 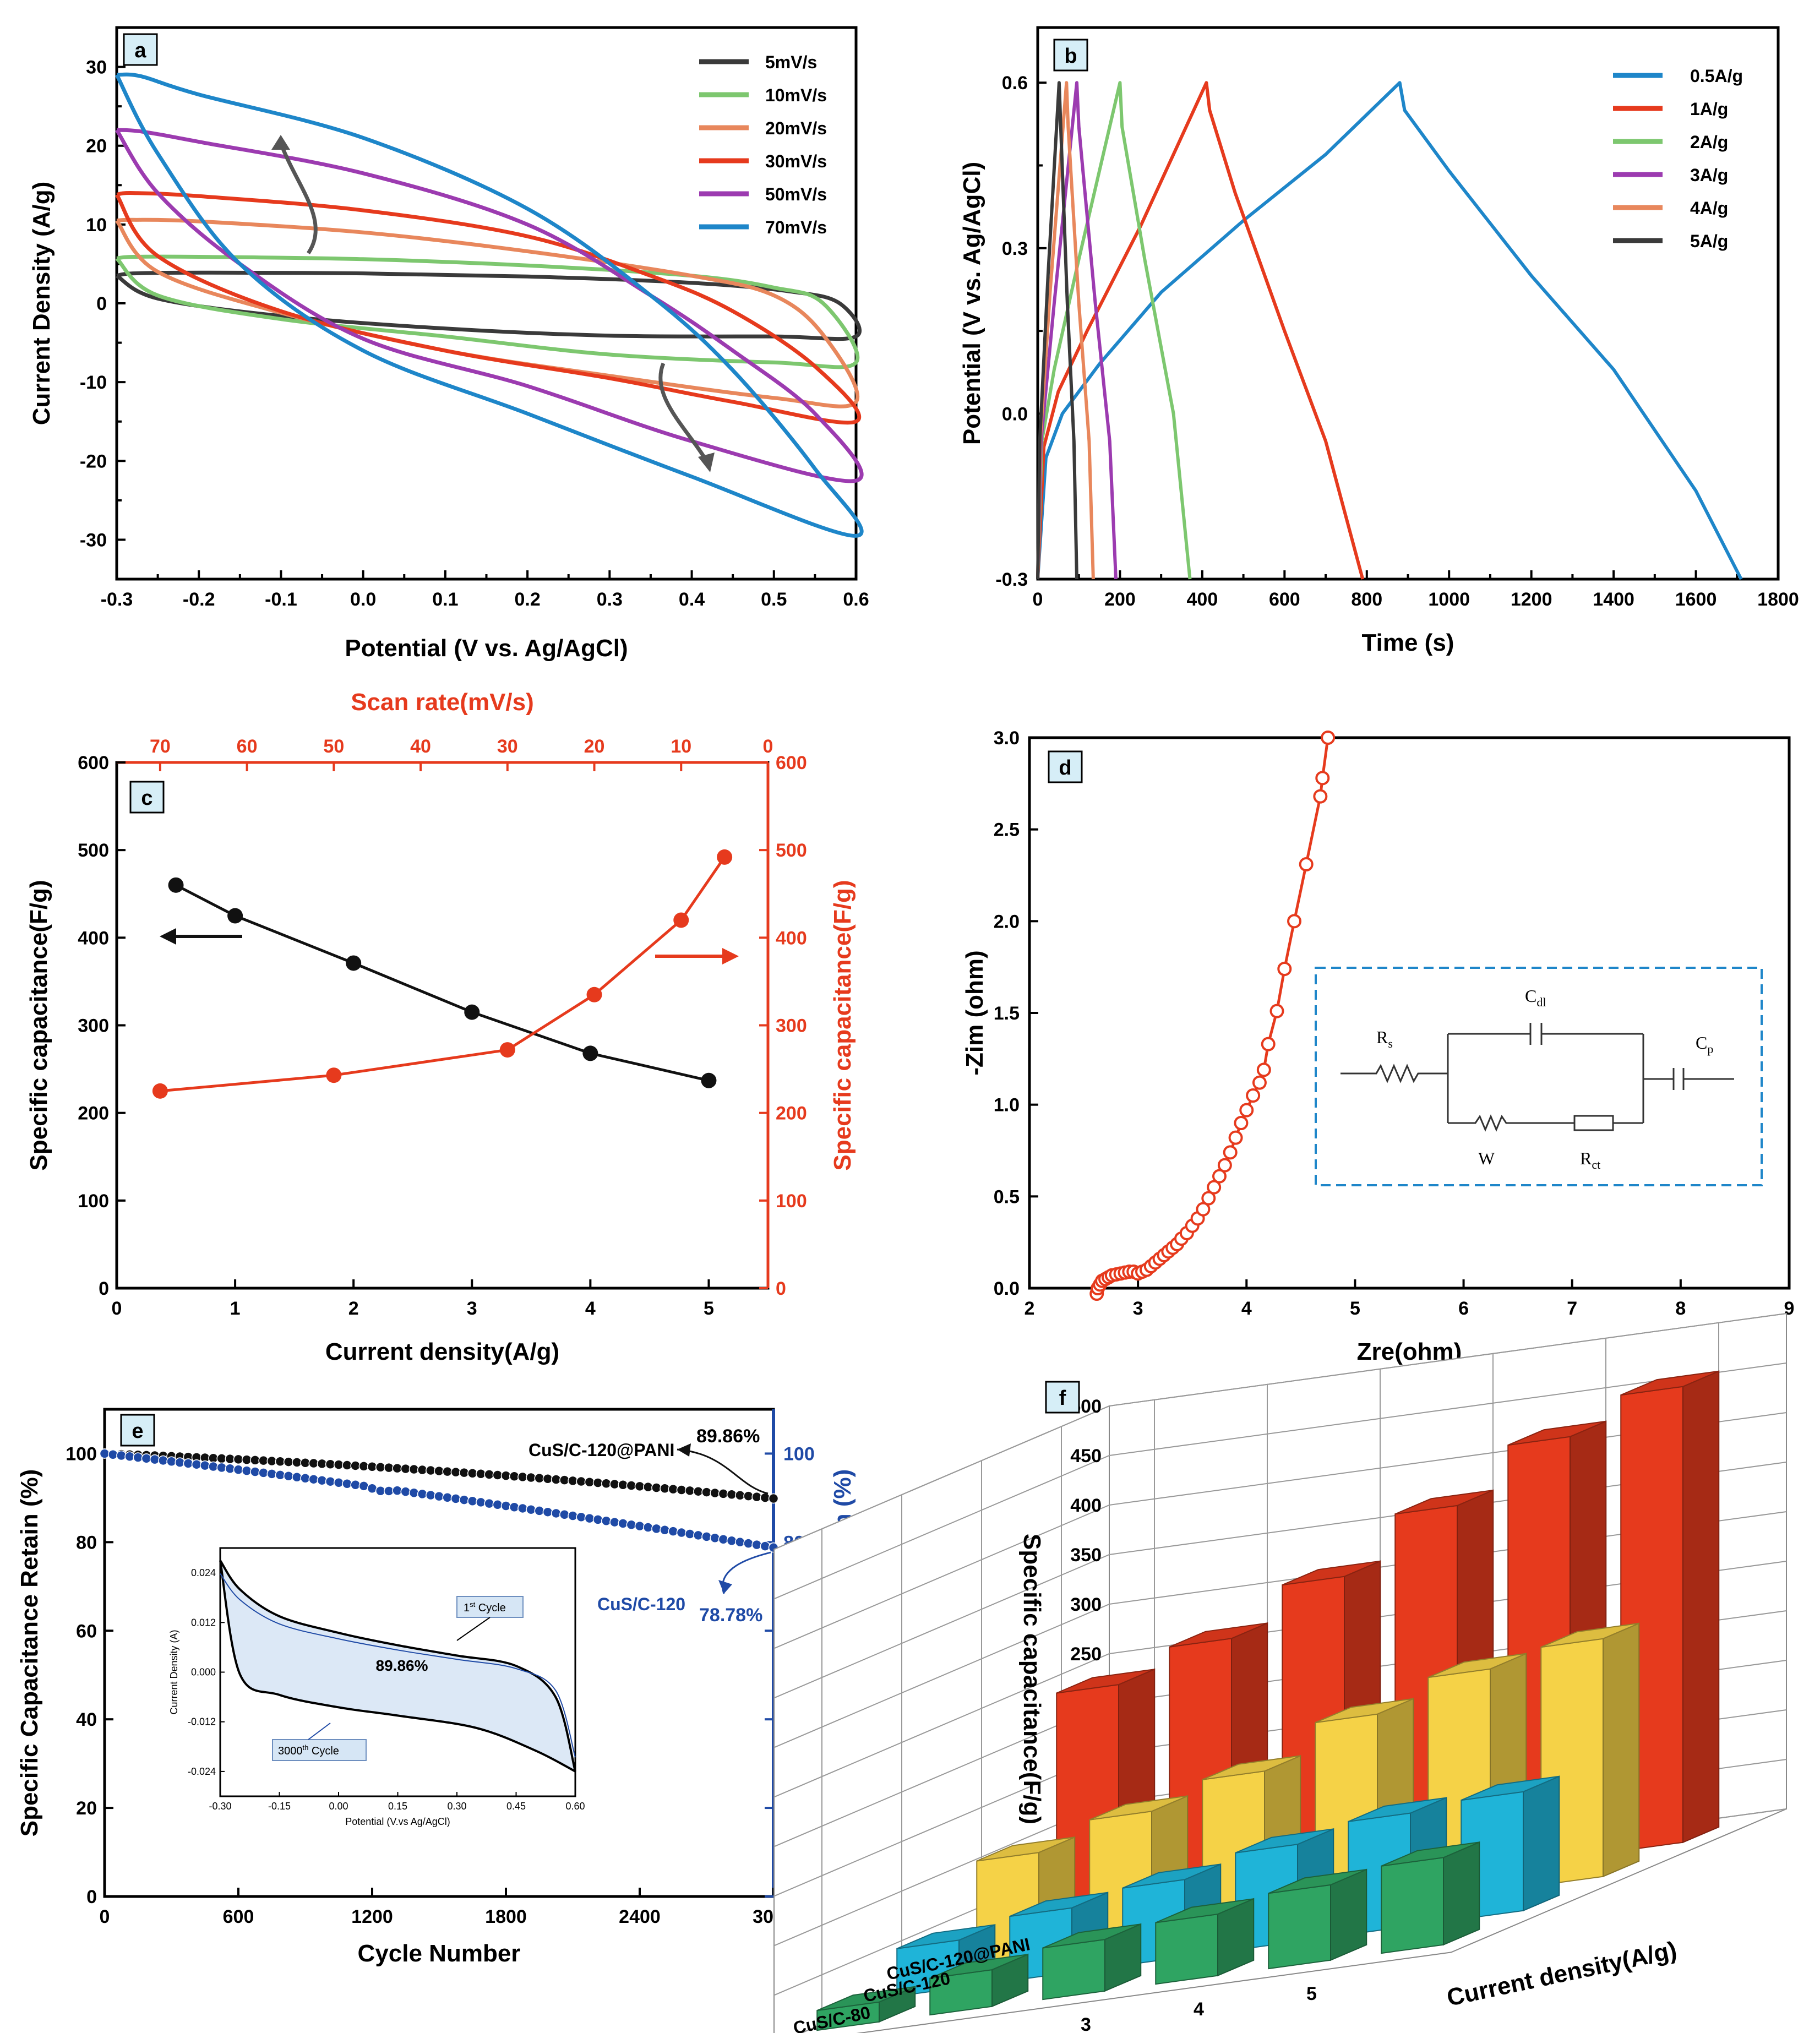 What do you see at coordinates (94, 850) in the screenshot?
I see `y-tick-label: 500` at bounding box center [94, 850].